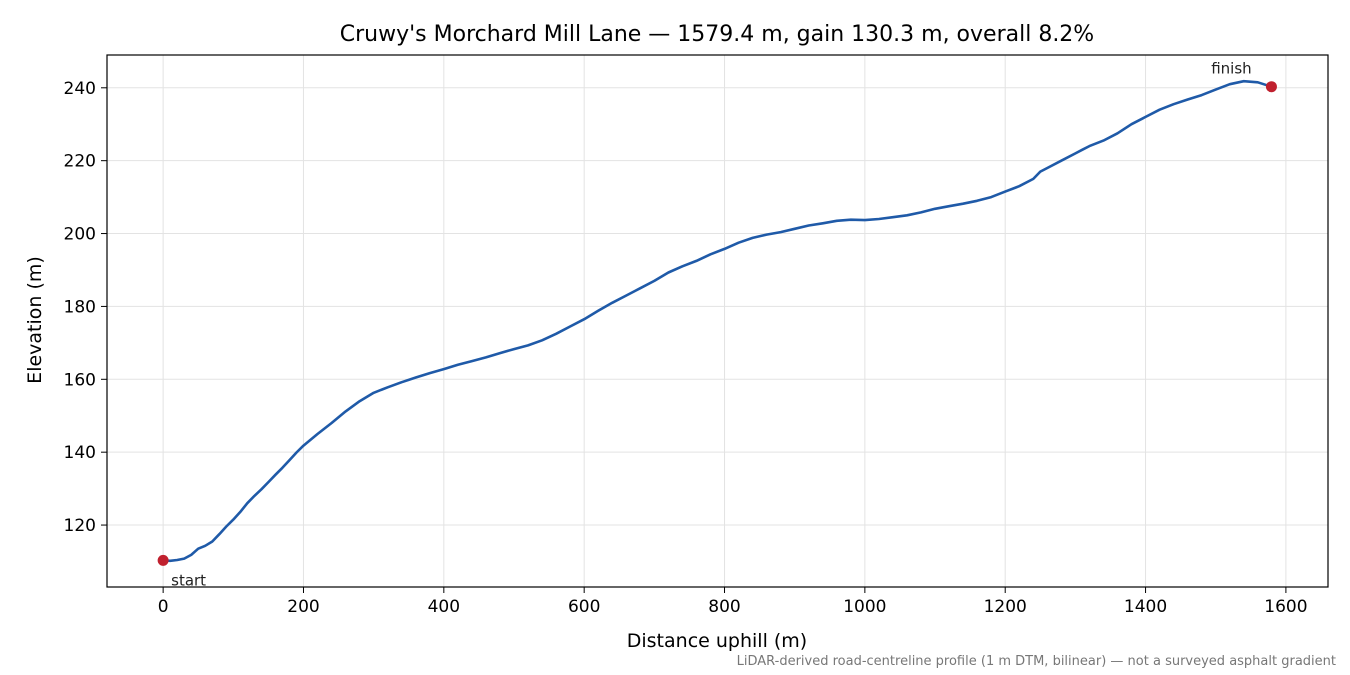 This screenshot has height=675, width=1350. Describe the element at coordinates (80, 89) in the screenshot. I see `y-tick-label: 240` at that location.